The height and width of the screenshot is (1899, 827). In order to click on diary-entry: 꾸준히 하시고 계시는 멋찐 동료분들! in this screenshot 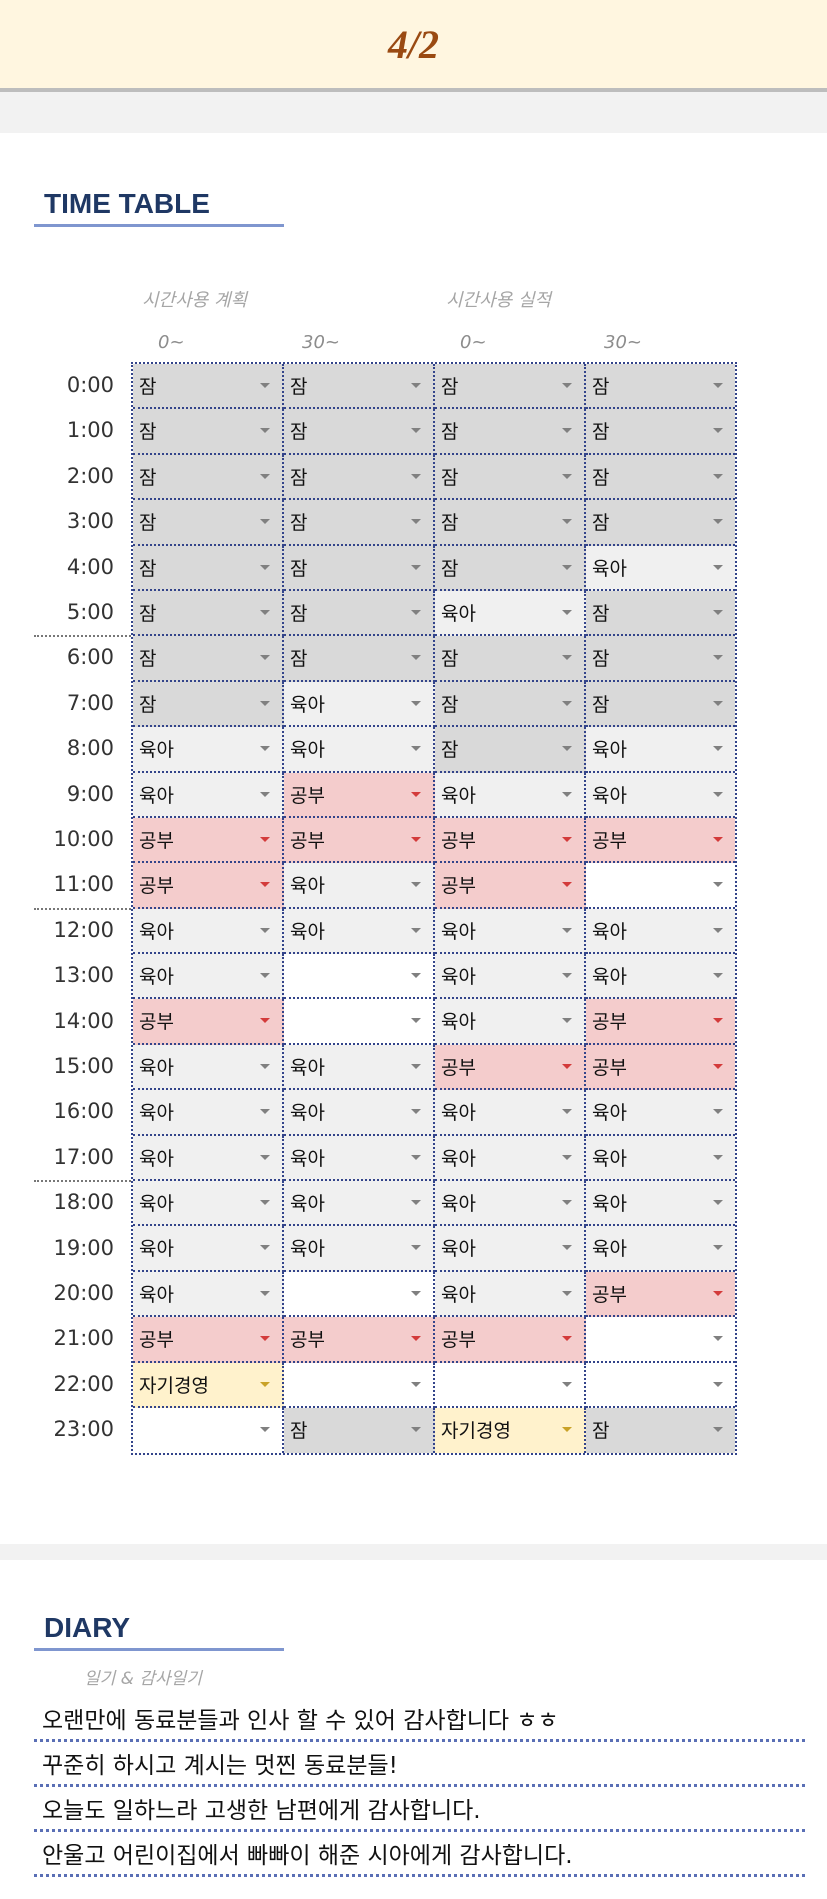, I will do `click(419, 1764)`.